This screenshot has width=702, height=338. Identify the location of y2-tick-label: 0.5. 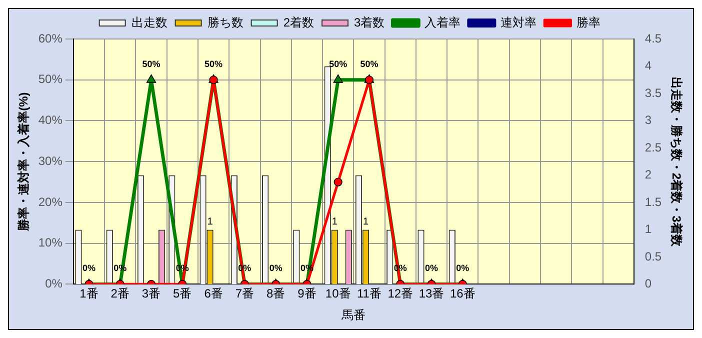
(653, 256).